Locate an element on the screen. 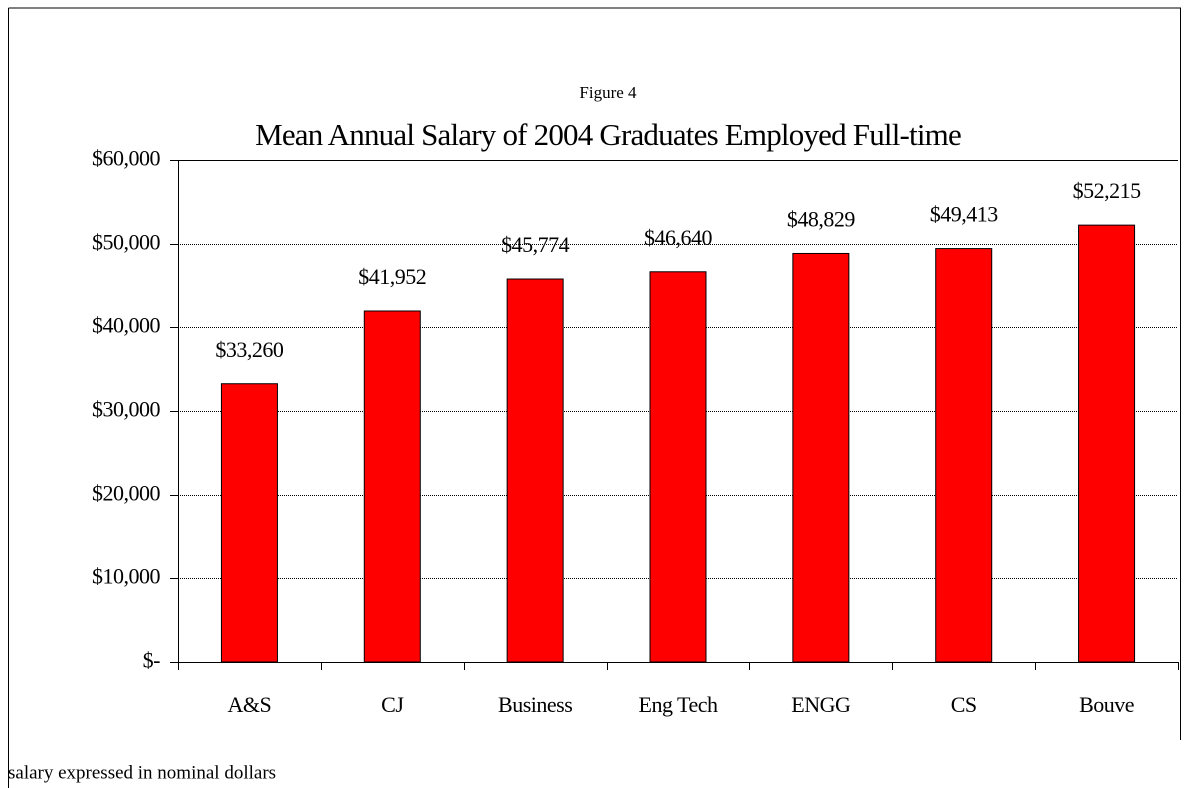 The height and width of the screenshot is (788, 1190). value-label: $41,952 is located at coordinates (392, 276).